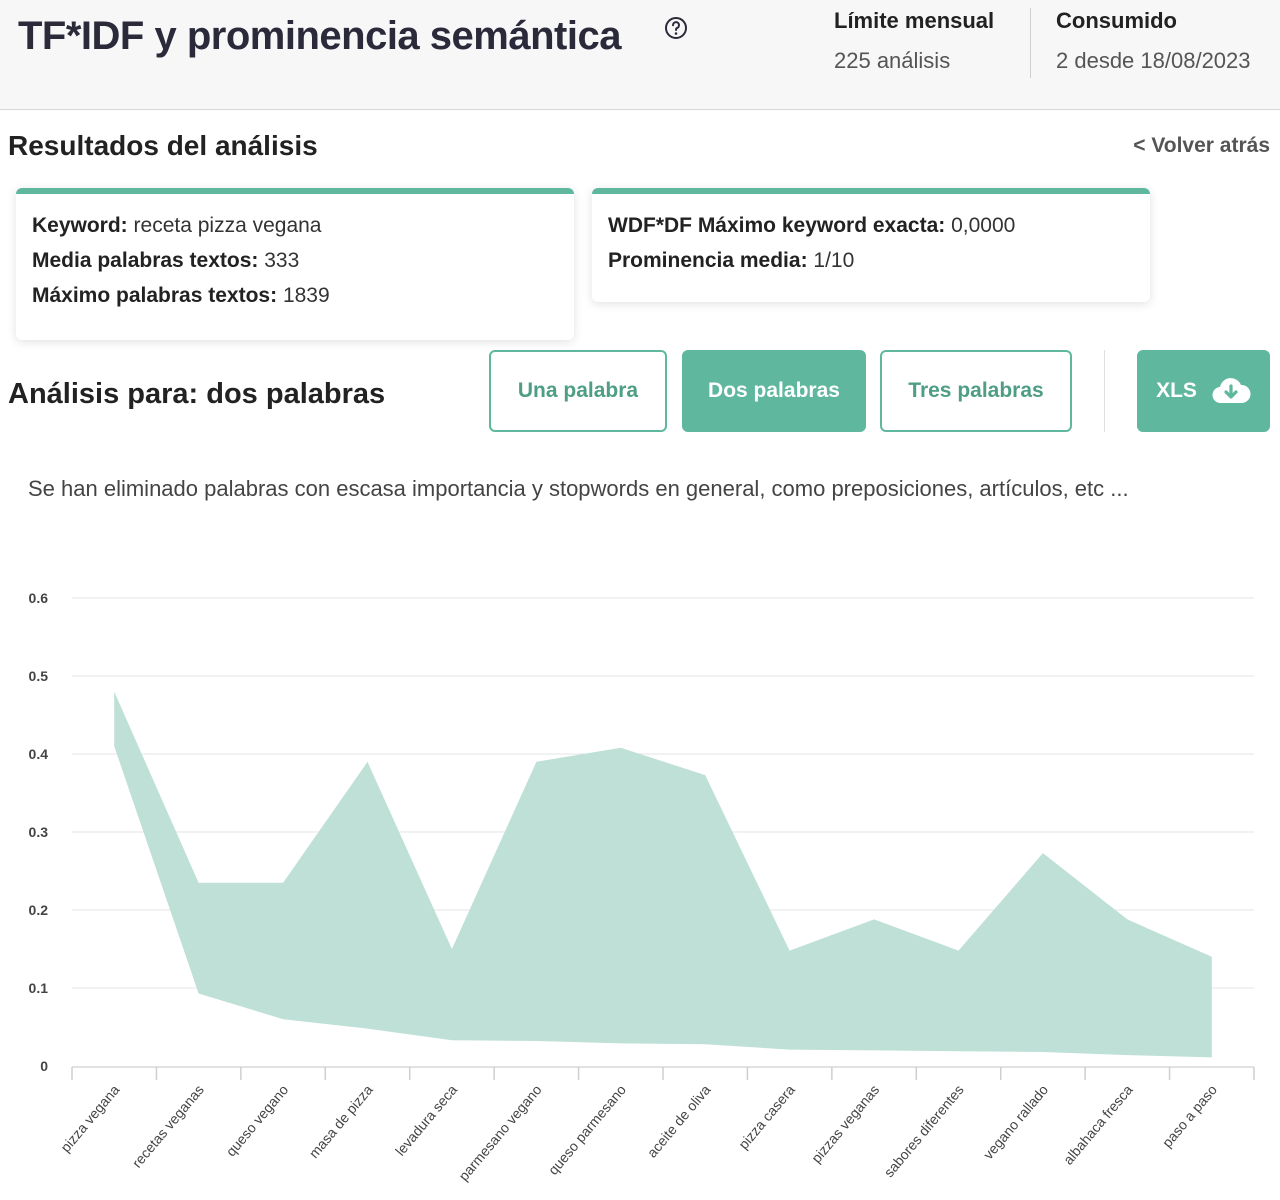 This screenshot has width=1280, height=1200. What do you see at coordinates (145, 260) in the screenshot?
I see `avg-words-label: Media palabras textos:` at bounding box center [145, 260].